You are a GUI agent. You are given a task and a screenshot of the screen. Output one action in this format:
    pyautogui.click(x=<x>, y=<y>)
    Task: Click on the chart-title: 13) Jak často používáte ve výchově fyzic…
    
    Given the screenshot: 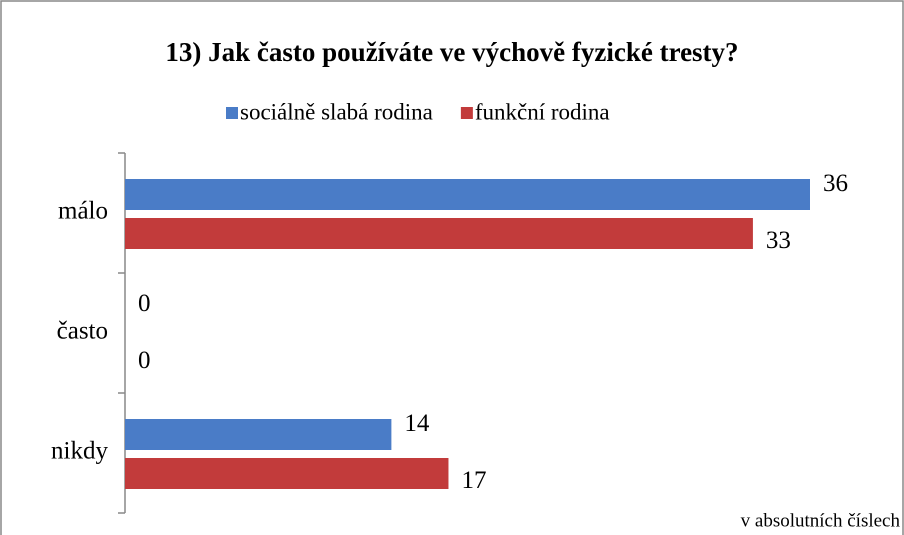 What is the action you would take?
    pyautogui.click(x=451, y=52)
    